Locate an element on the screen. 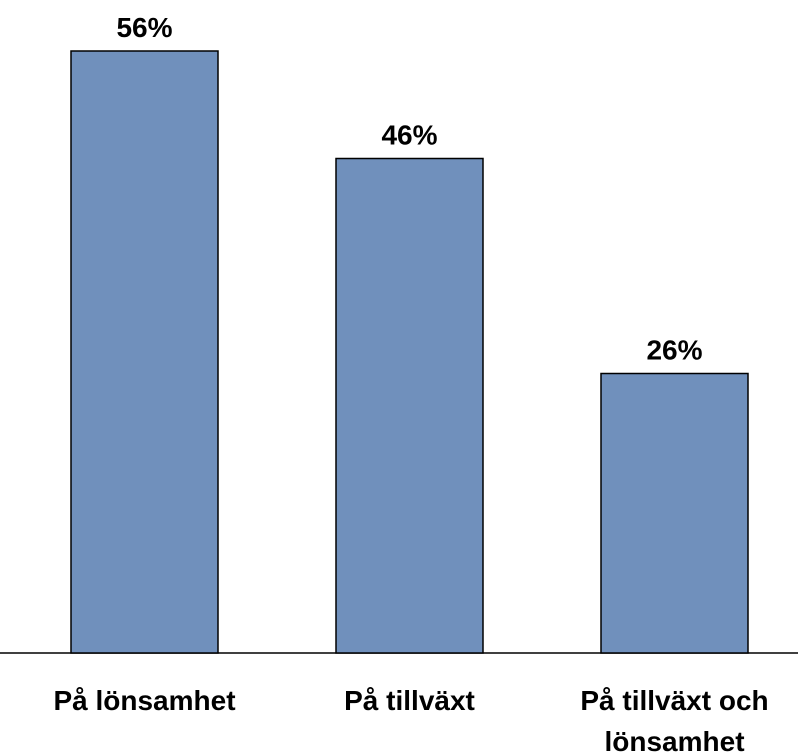 This screenshot has height=756, width=798. x-tick-label: På tillväxt och lönsamhet is located at coordinates (674, 720).